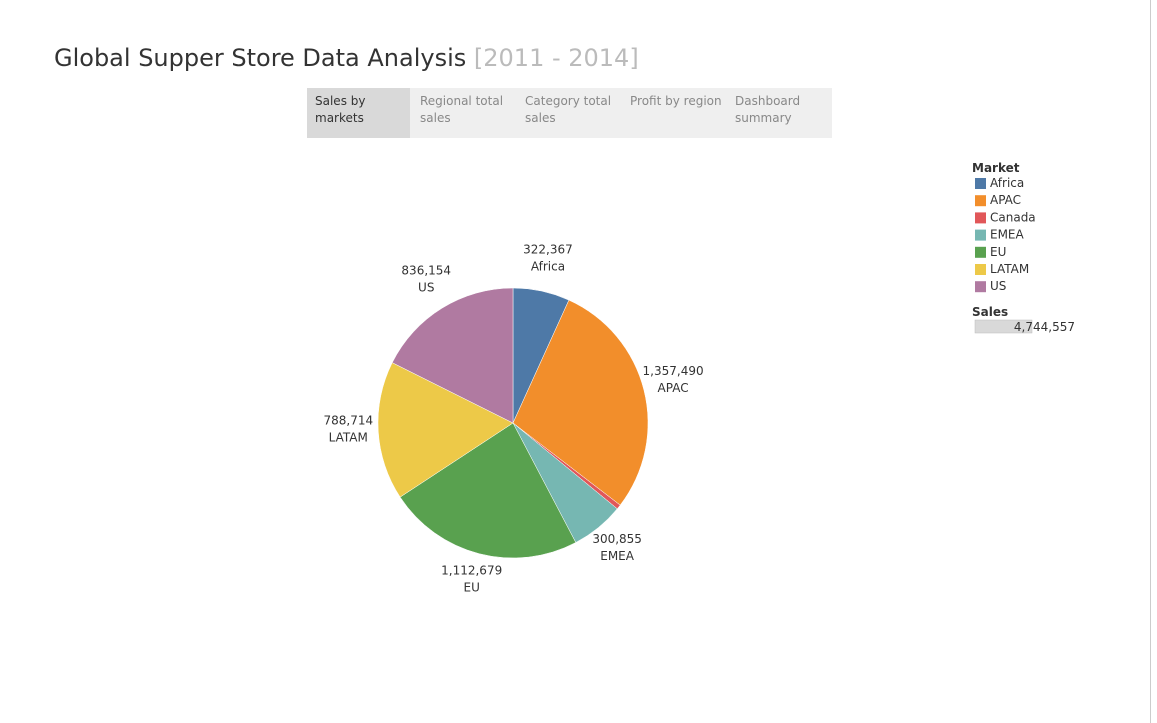  I want to click on legend-label: EMEA, so click(1007, 235).